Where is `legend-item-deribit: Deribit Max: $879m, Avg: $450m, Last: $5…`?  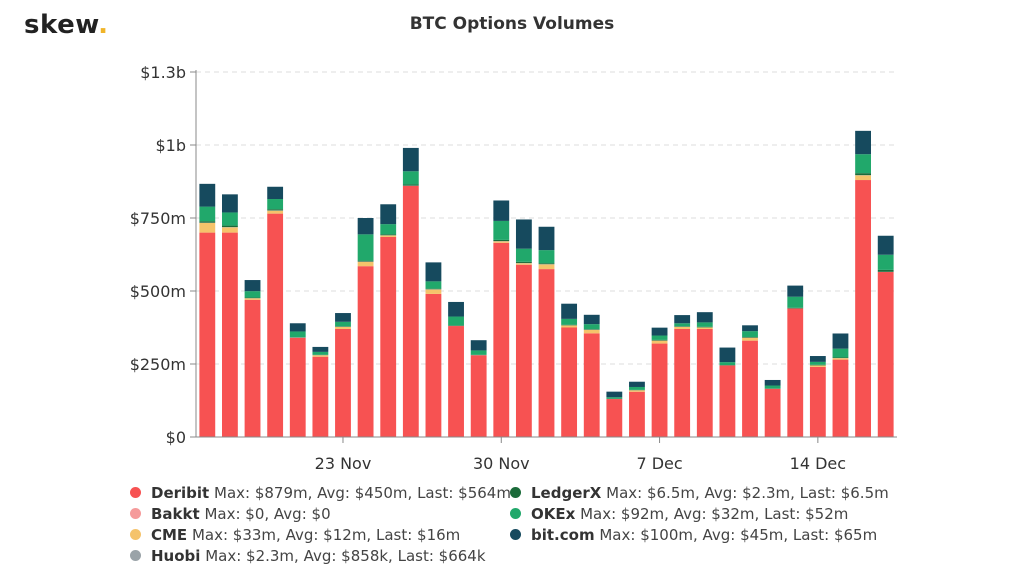
legend-item-deribit: Deribit Max: $879m, Avg: $450m, Last: $5… is located at coordinates (320, 493).